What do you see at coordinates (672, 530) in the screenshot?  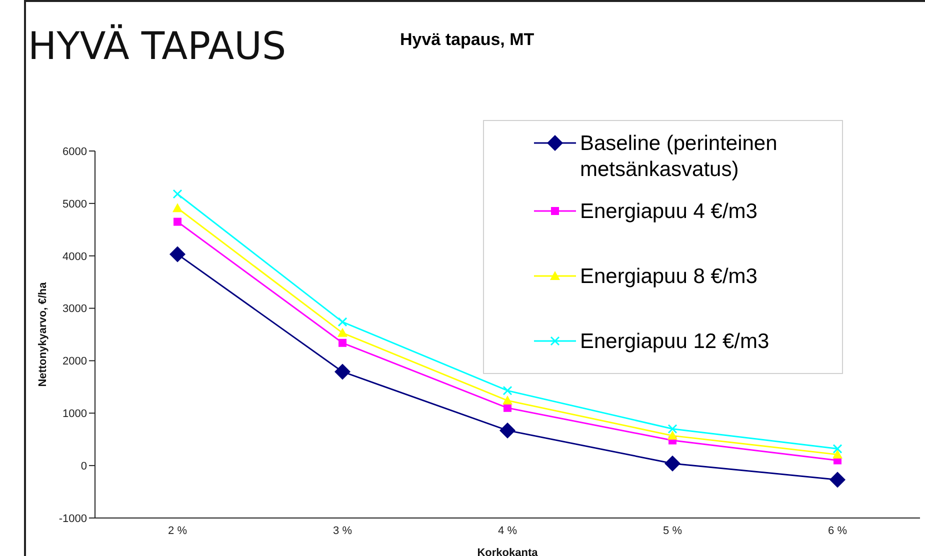 I see `x-tick-label: 5 %` at bounding box center [672, 530].